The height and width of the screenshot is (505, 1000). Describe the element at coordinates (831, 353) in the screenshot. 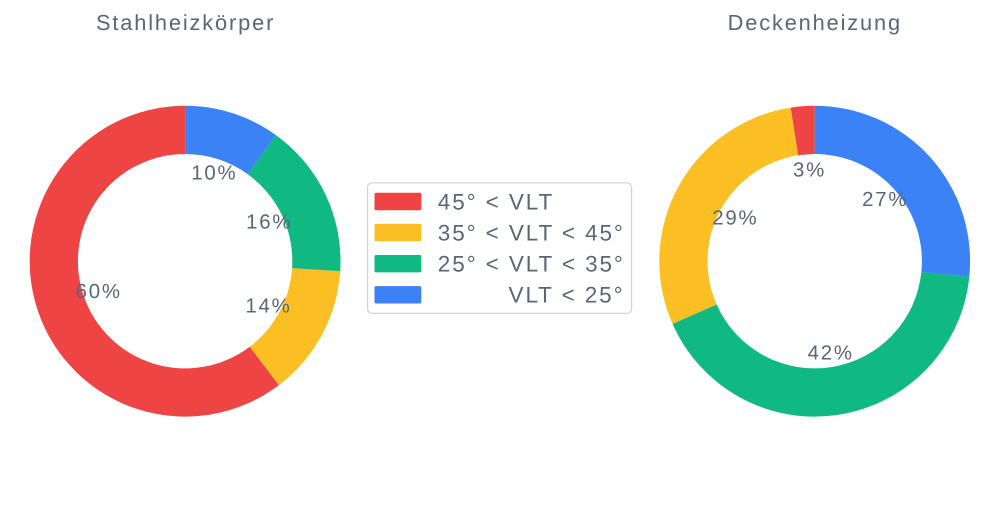

I see `svg-text: 42%` at that location.